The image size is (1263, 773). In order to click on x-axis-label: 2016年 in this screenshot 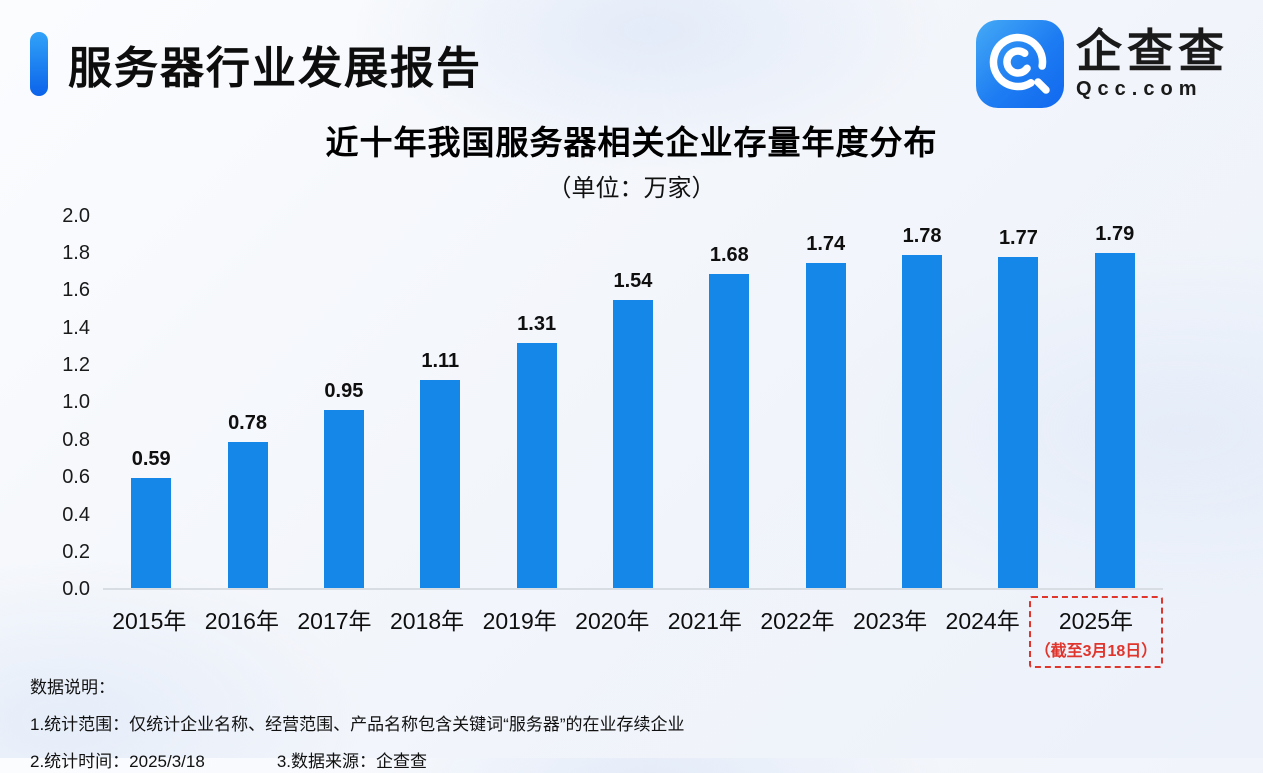, I will do `click(241, 621)`.